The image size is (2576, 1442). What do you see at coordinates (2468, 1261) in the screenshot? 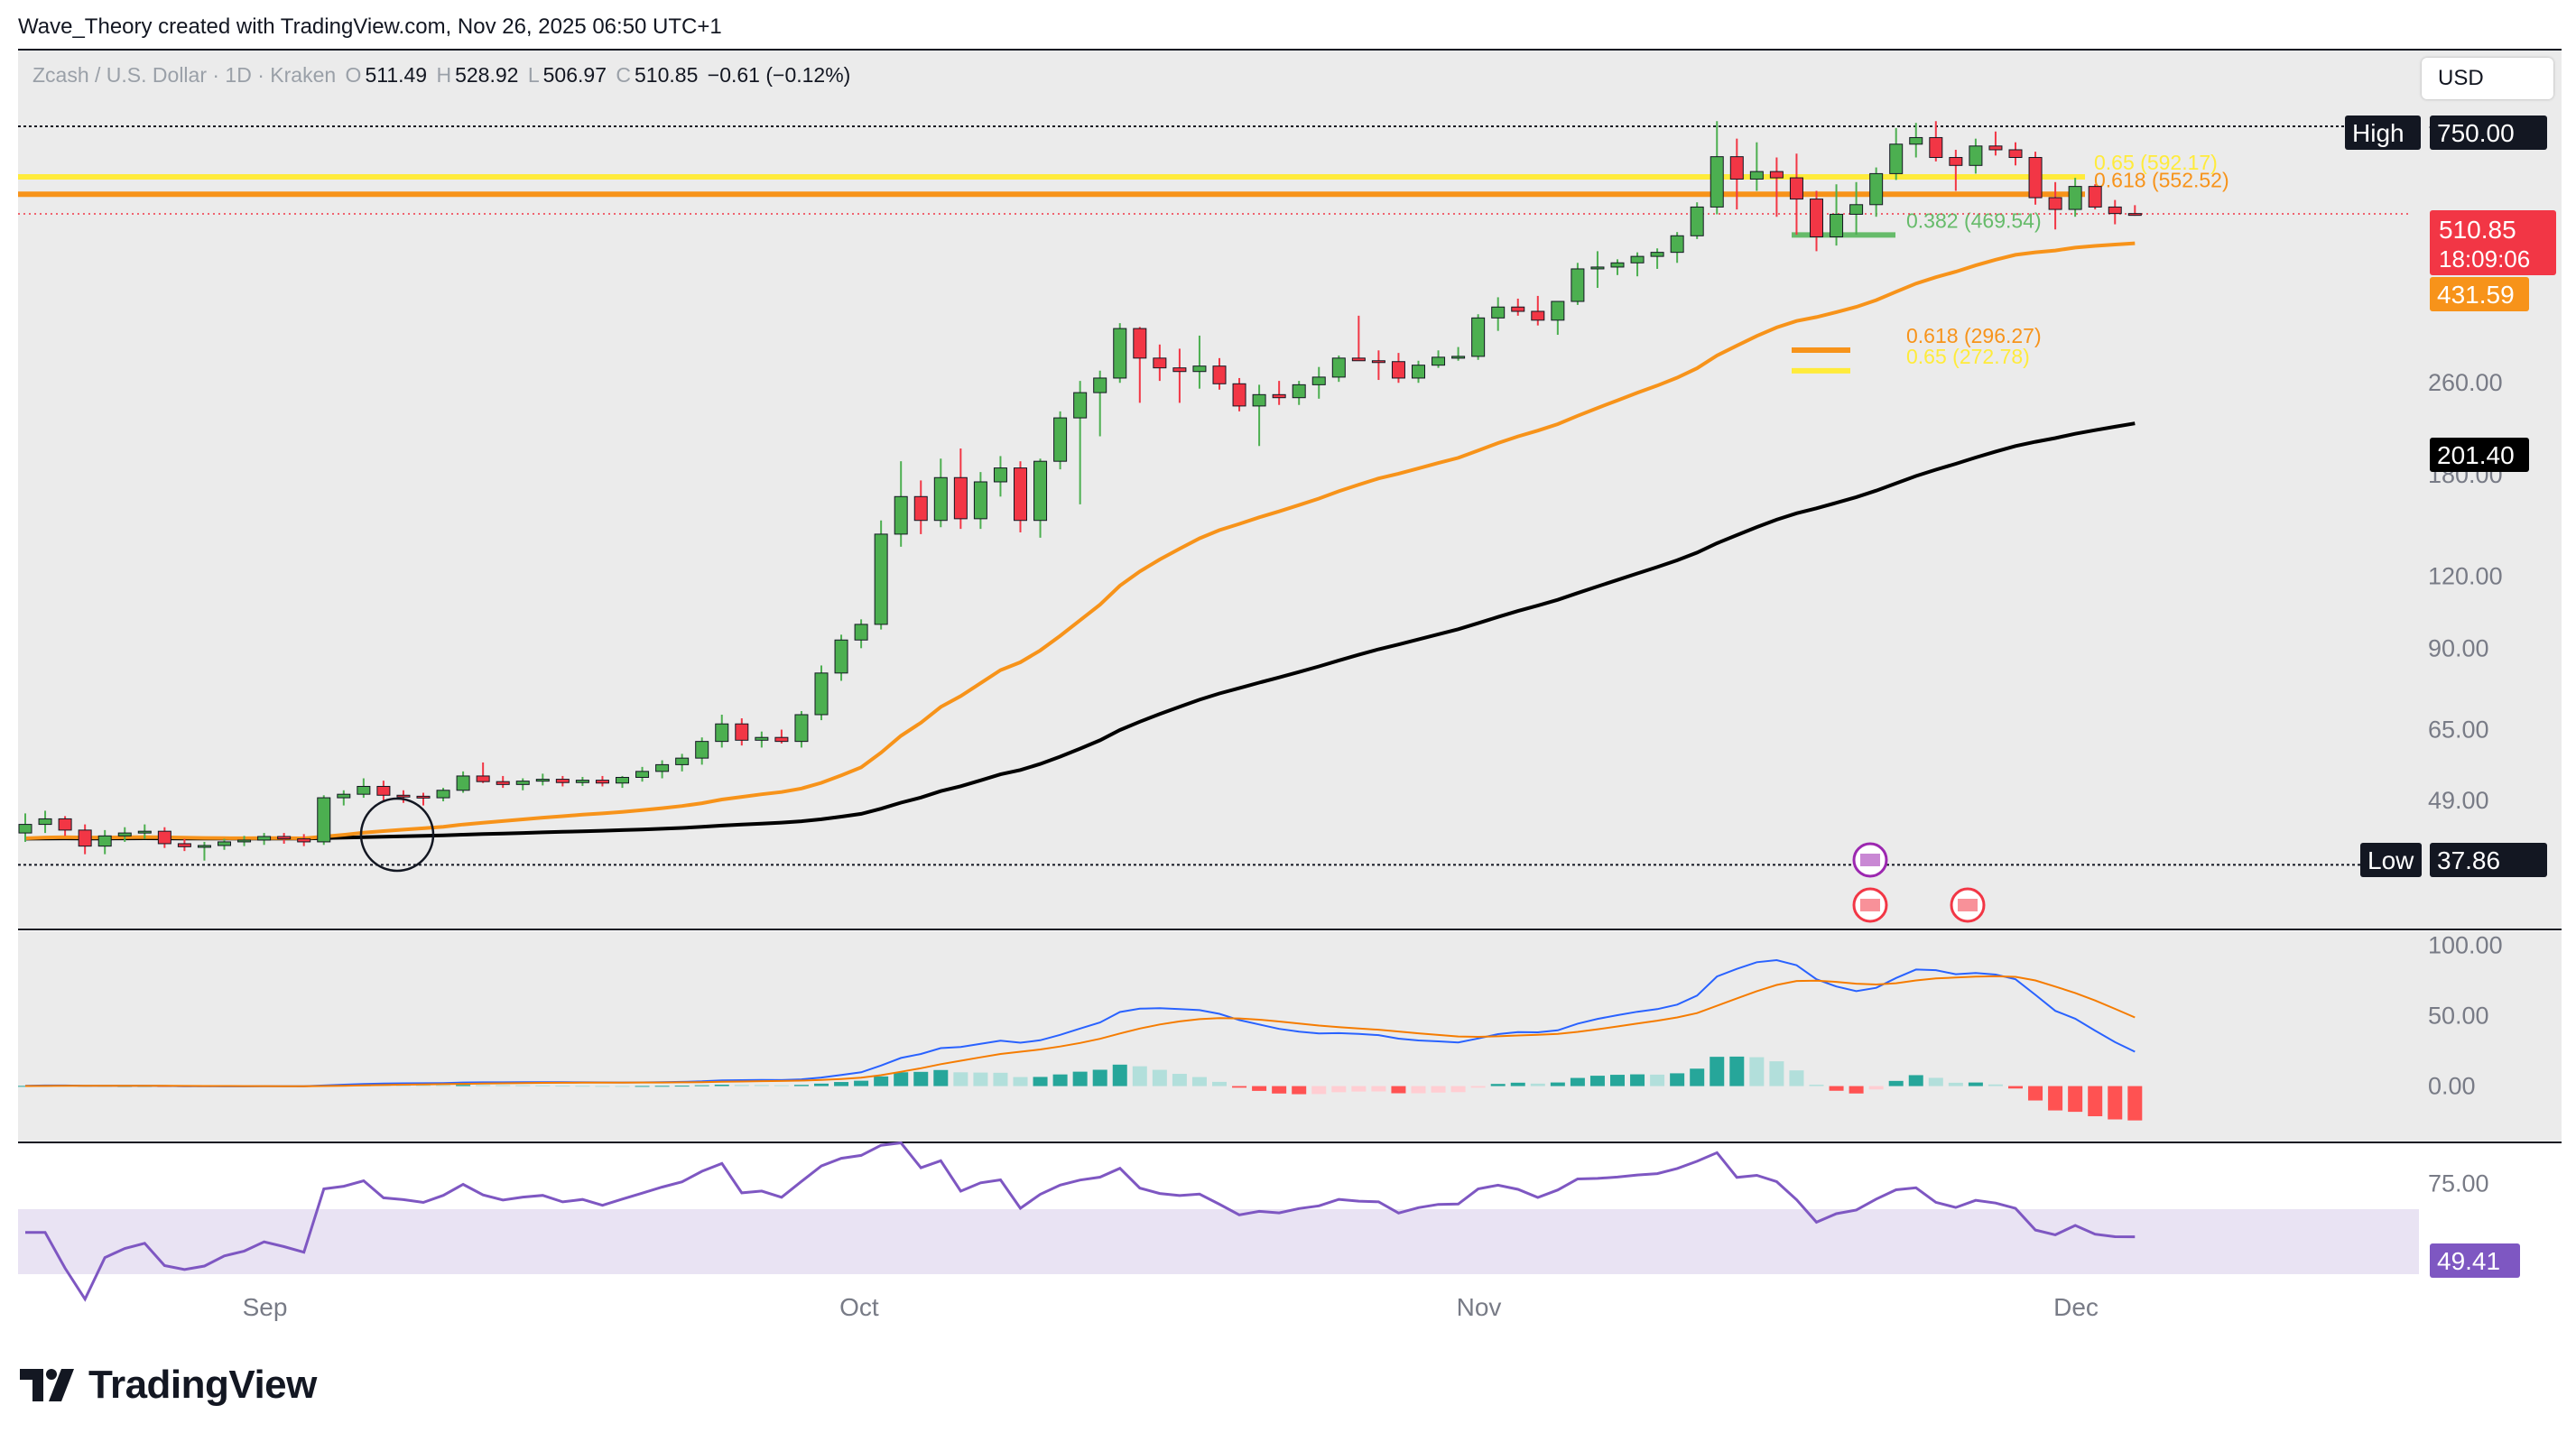
I see `rsi-value-tag: 49.41` at bounding box center [2468, 1261].